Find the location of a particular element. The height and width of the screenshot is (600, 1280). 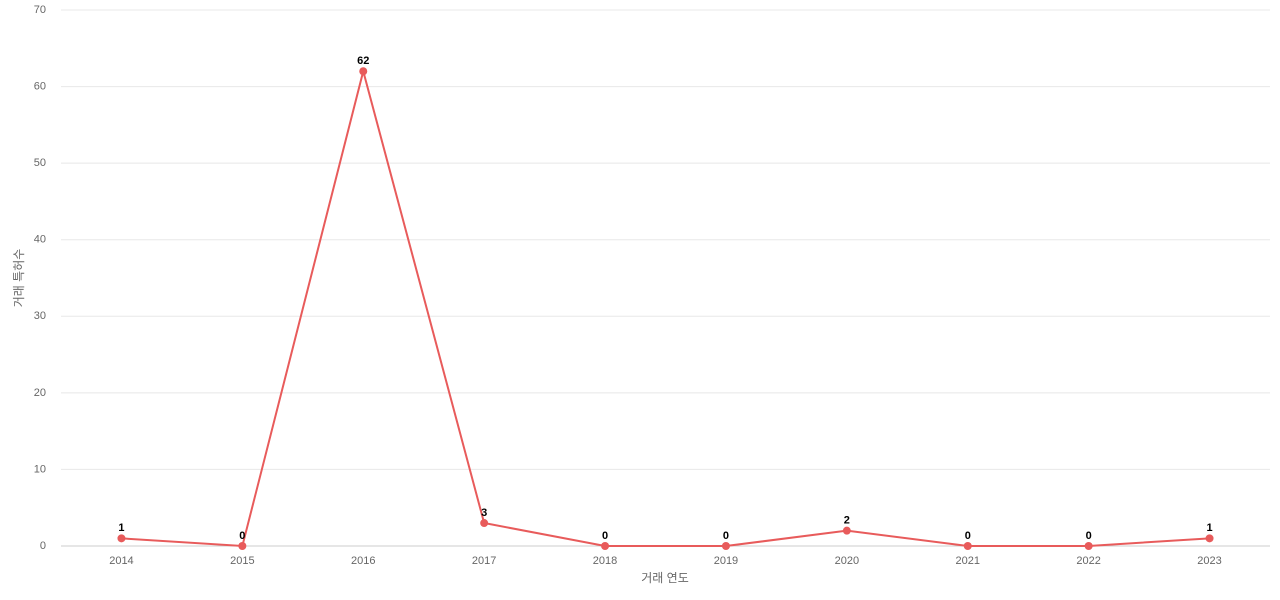

y-tick-label: 40 is located at coordinates (40, 240).